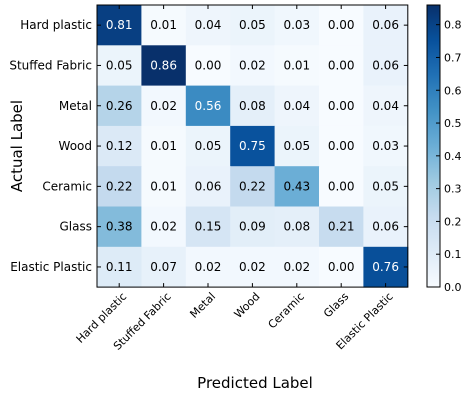 The image size is (469, 397). Describe the element at coordinates (17, 146) in the screenshot. I see `y-axis-label: Actual Label` at that location.